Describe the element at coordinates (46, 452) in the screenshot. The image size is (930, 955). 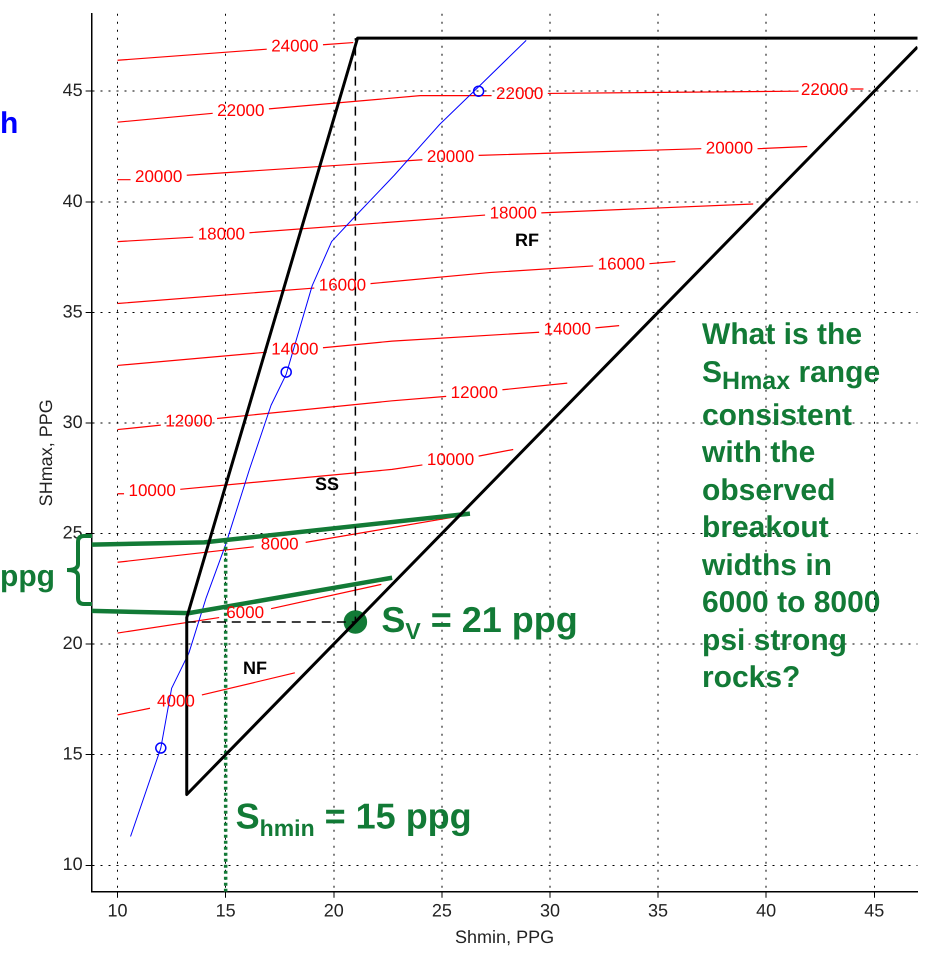
I see `y-axis-title: SHmax, PPG` at that location.